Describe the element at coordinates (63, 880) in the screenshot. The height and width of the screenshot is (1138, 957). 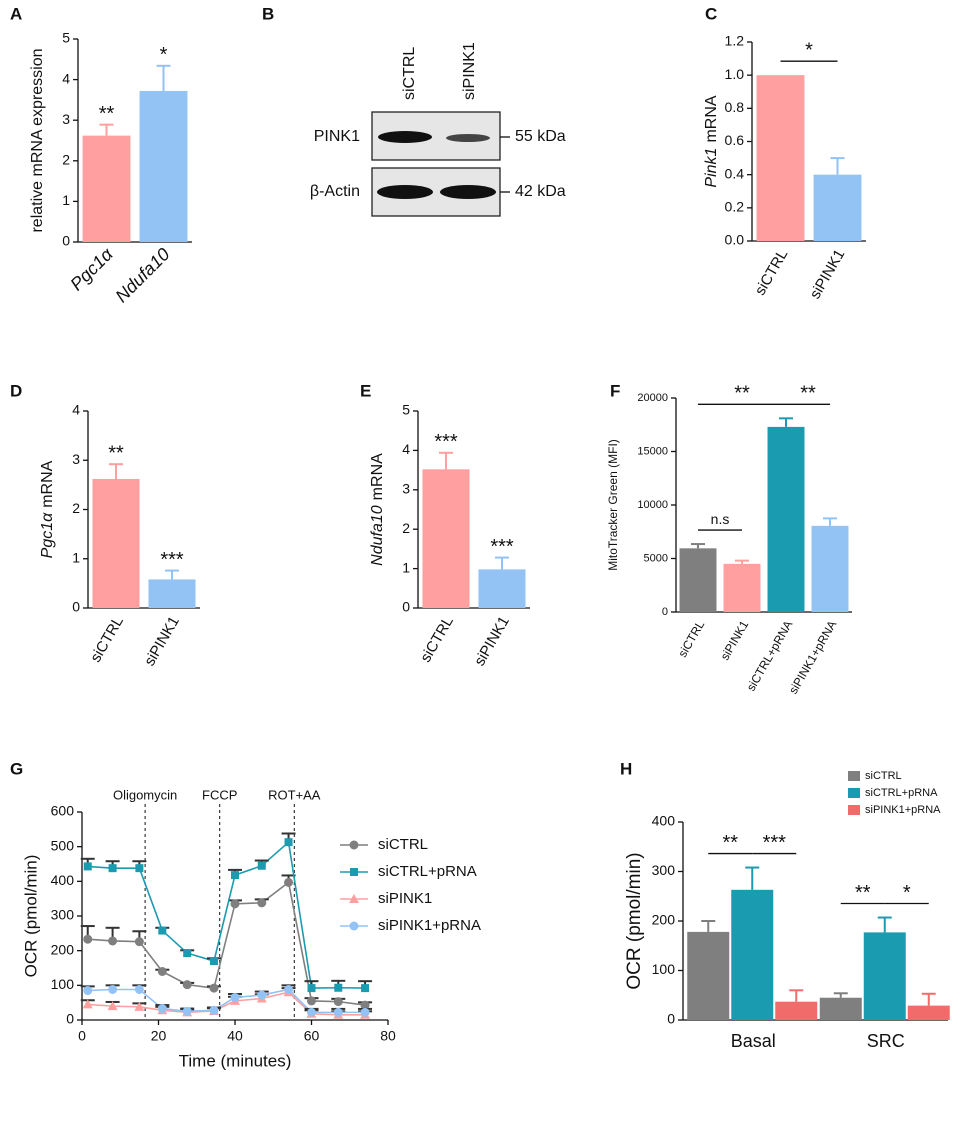
I see `y-tick-label: 400` at that location.